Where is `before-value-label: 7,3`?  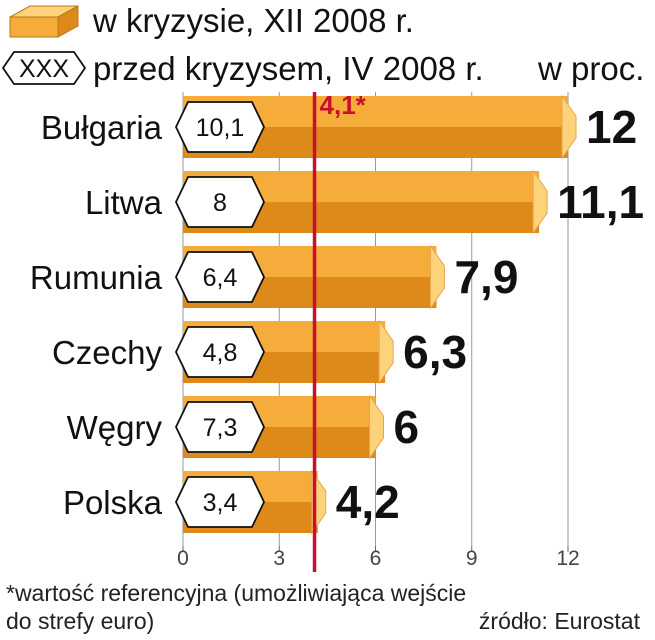
before-value-label: 7,3 is located at coordinates (220, 428).